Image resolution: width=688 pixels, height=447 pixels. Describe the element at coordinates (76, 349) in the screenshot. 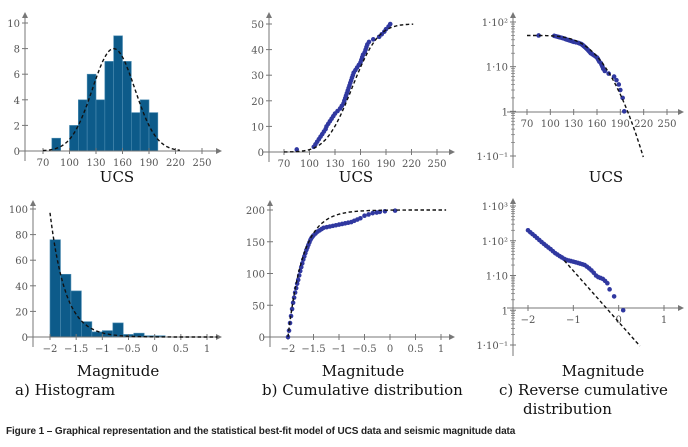

I see `x-tick-label: −1.5` at that location.